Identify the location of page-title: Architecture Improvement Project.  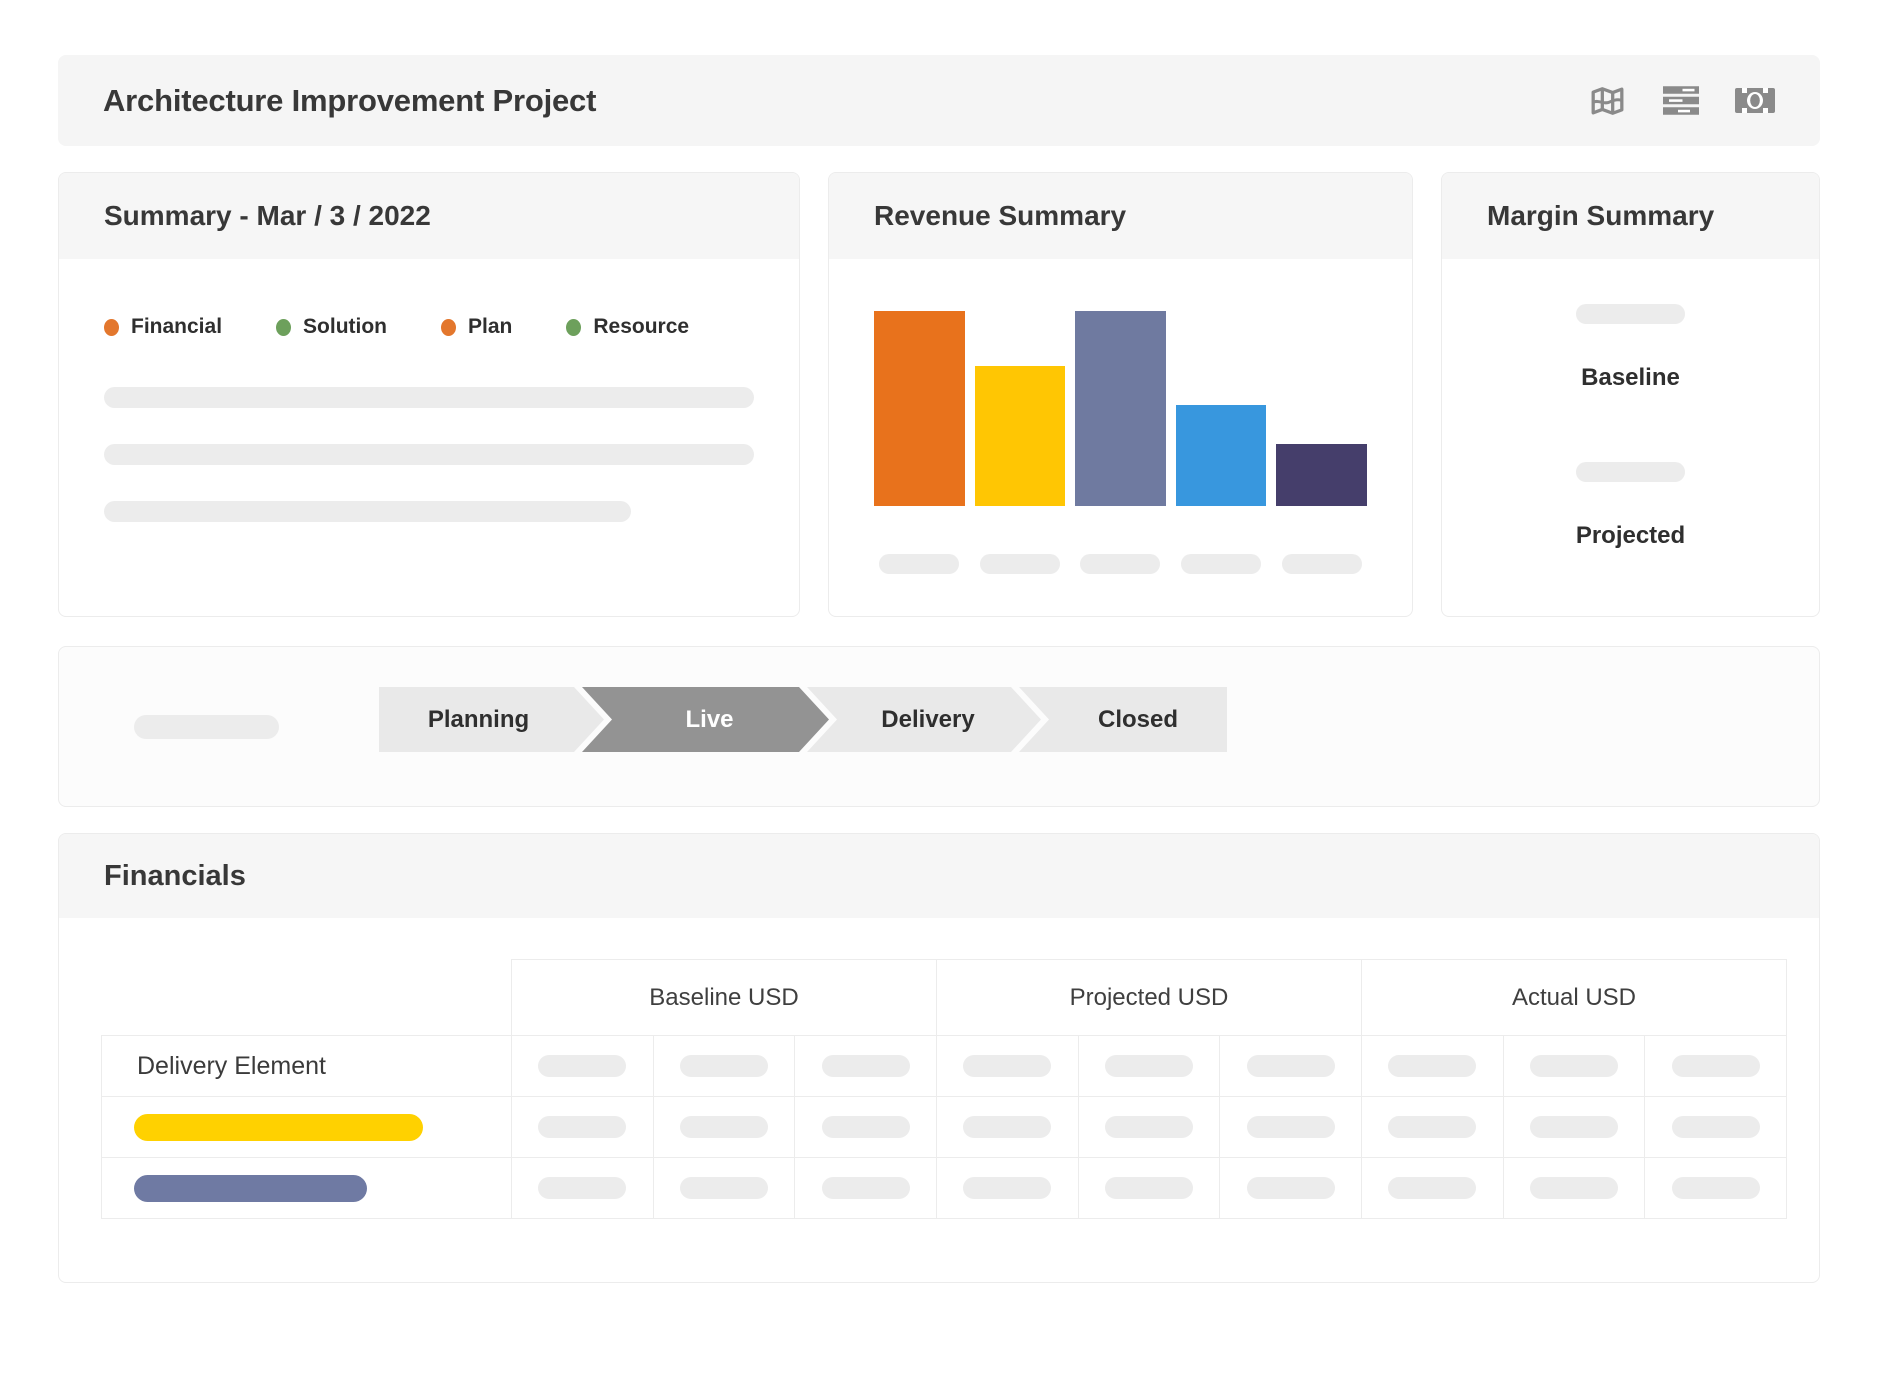
(350, 100).